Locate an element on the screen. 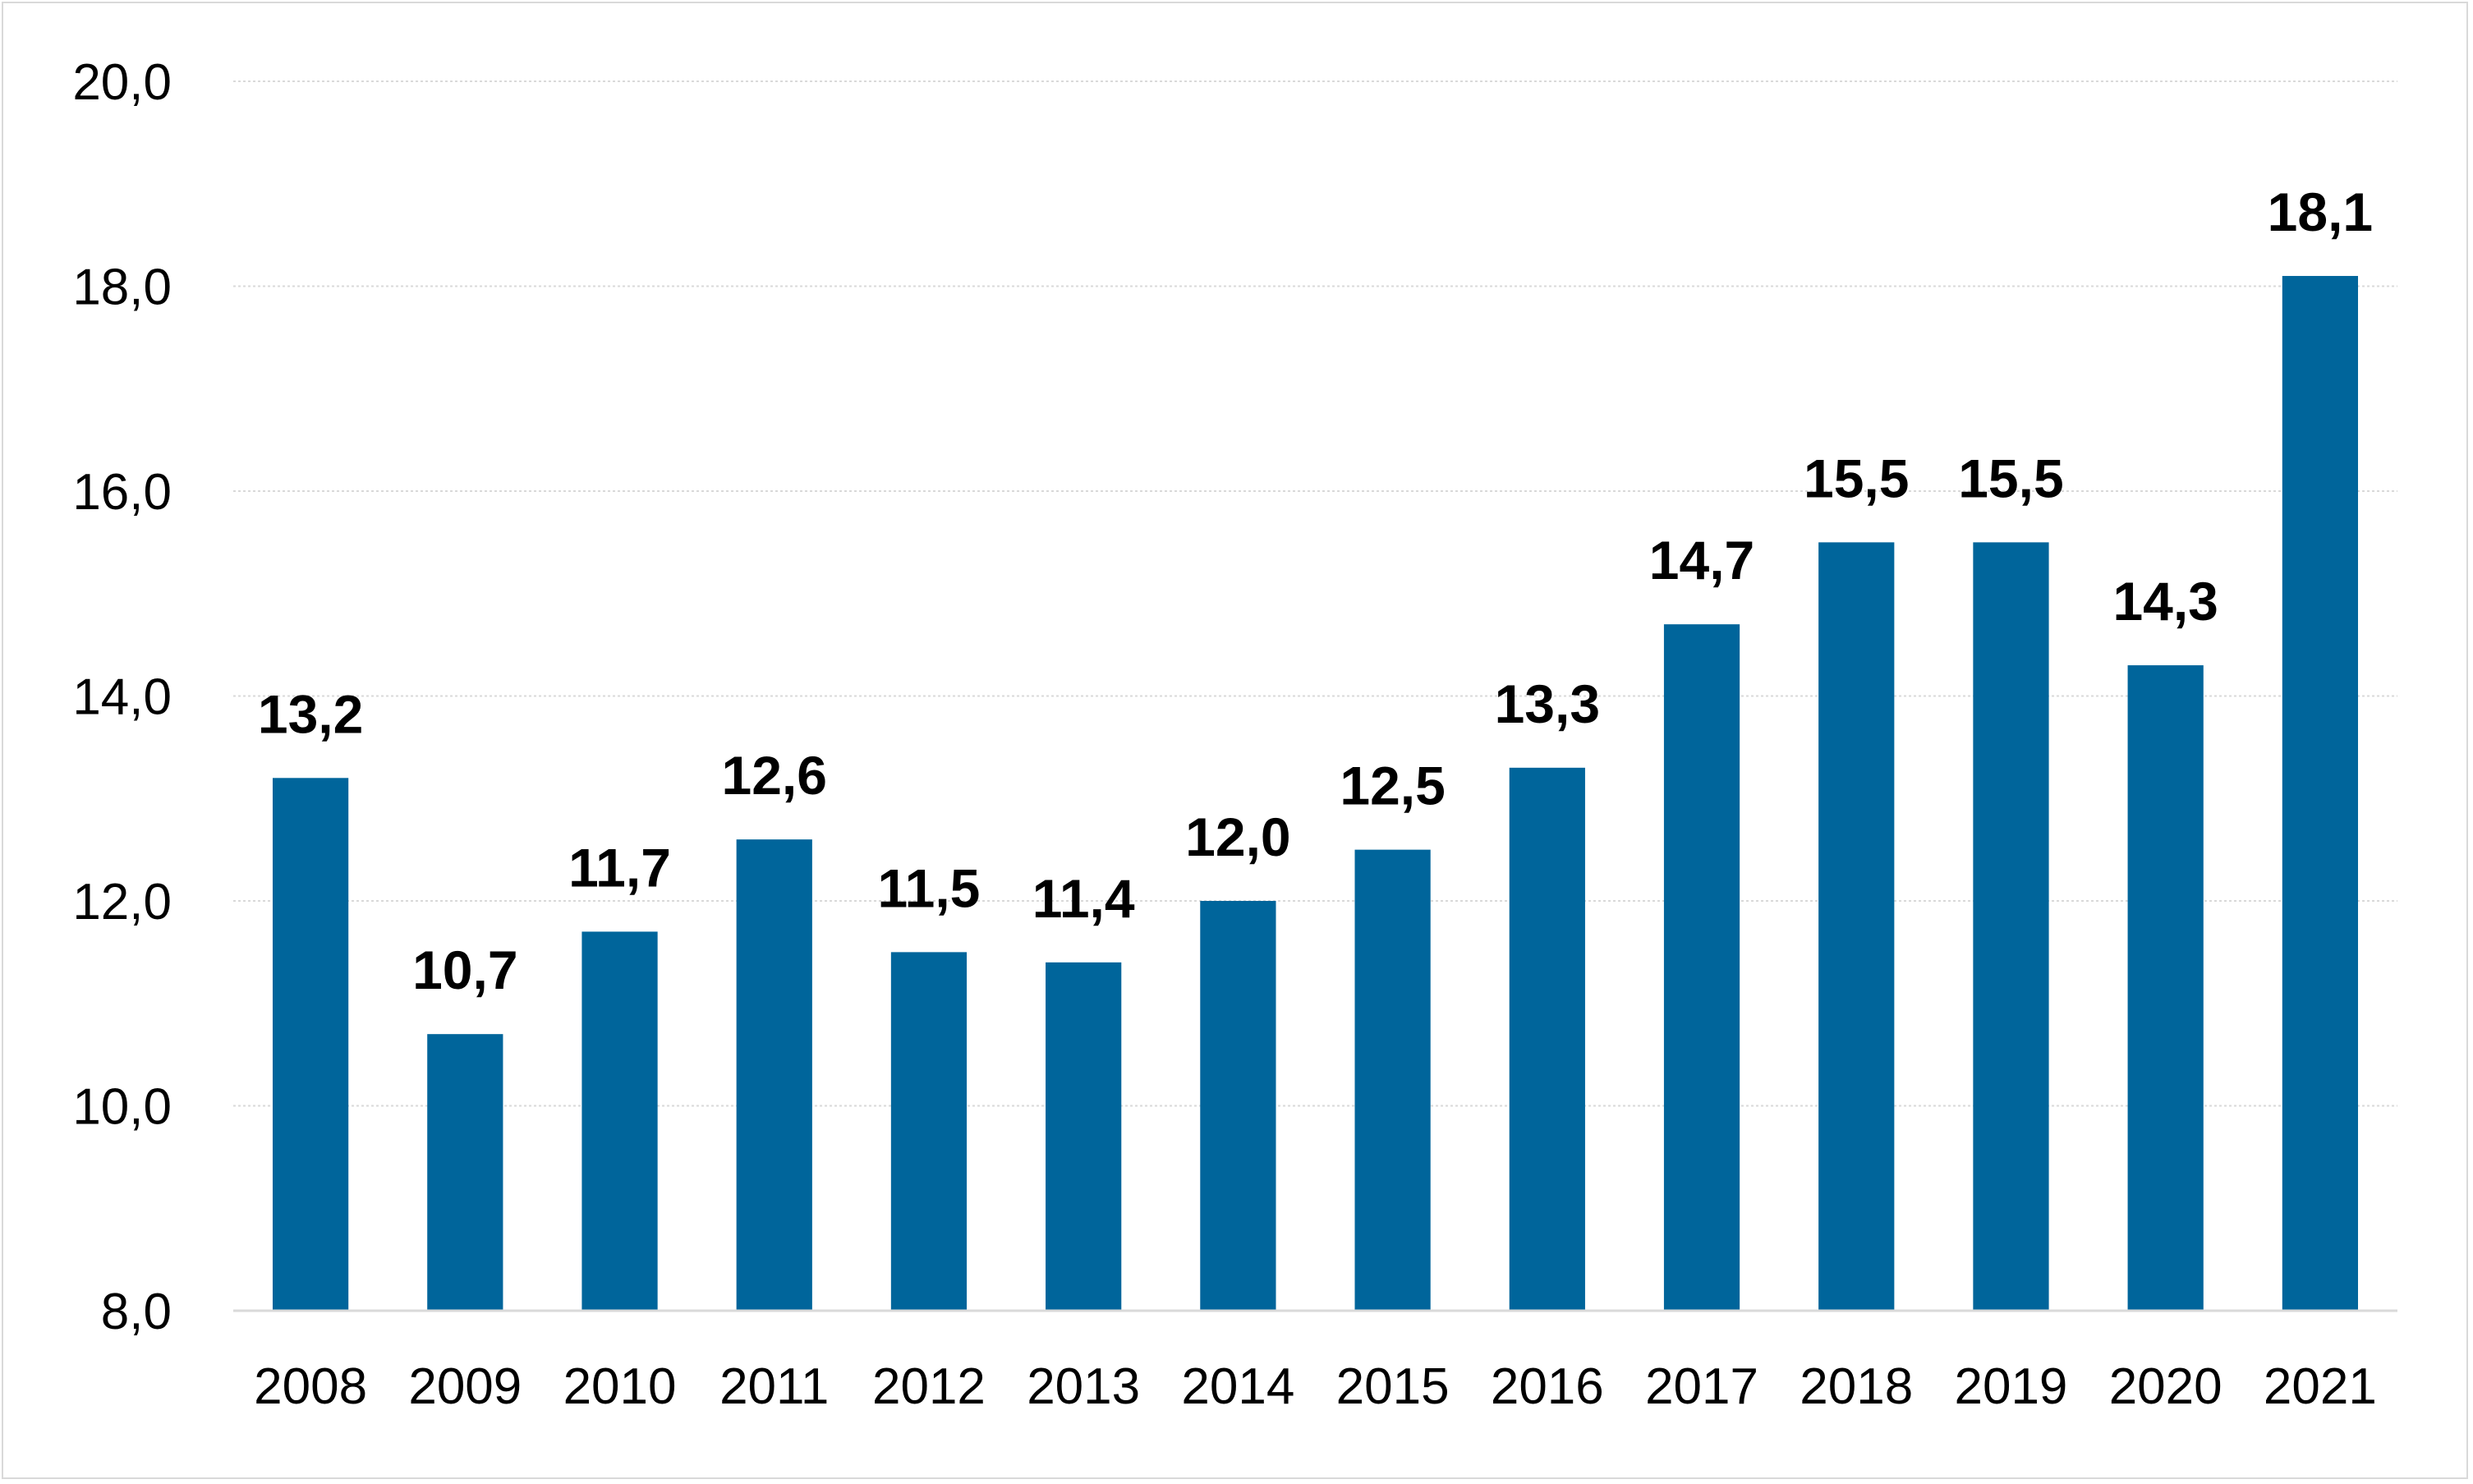 This screenshot has width=2473, height=1484. bar-2014 is located at coordinates (1238, 1106).